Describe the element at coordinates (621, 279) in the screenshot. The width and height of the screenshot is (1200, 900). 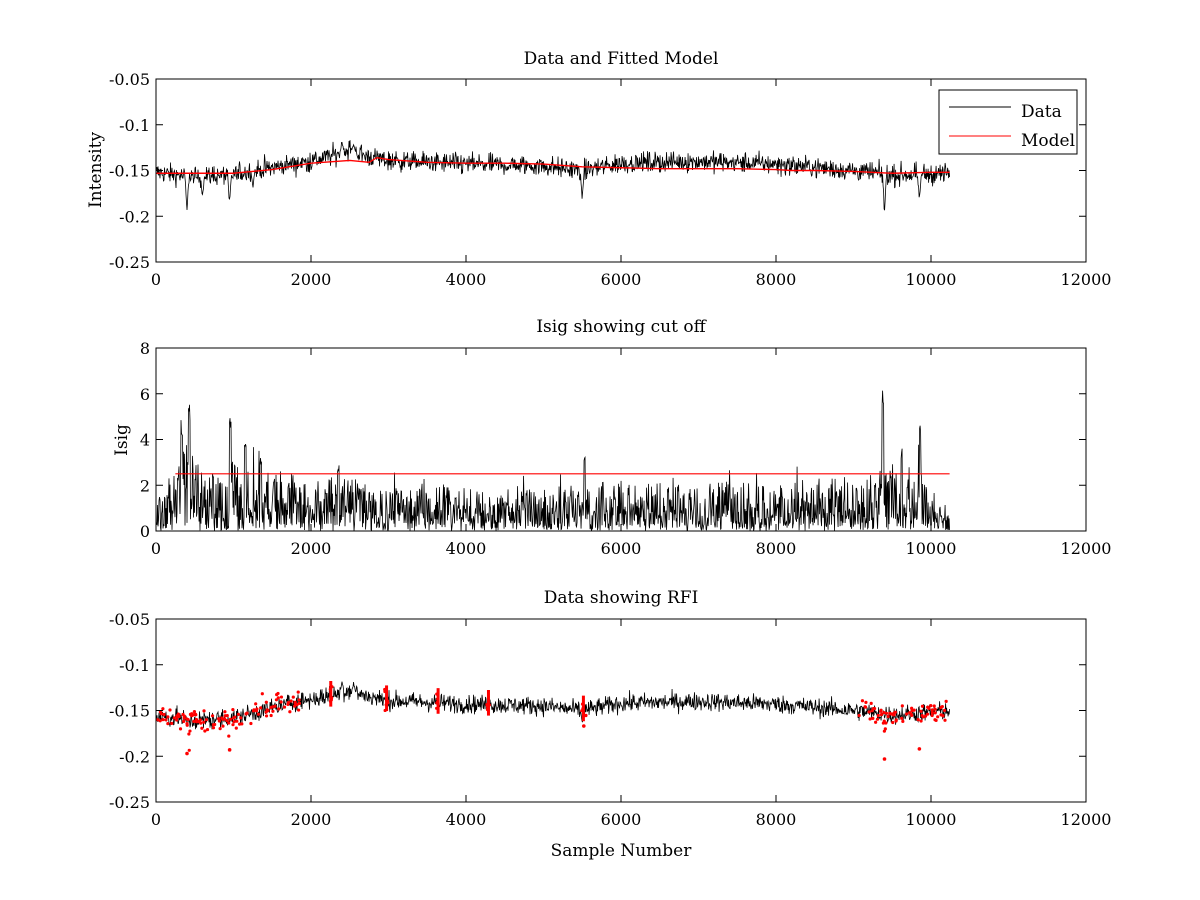
I see `x-tick-label: 6000` at that location.